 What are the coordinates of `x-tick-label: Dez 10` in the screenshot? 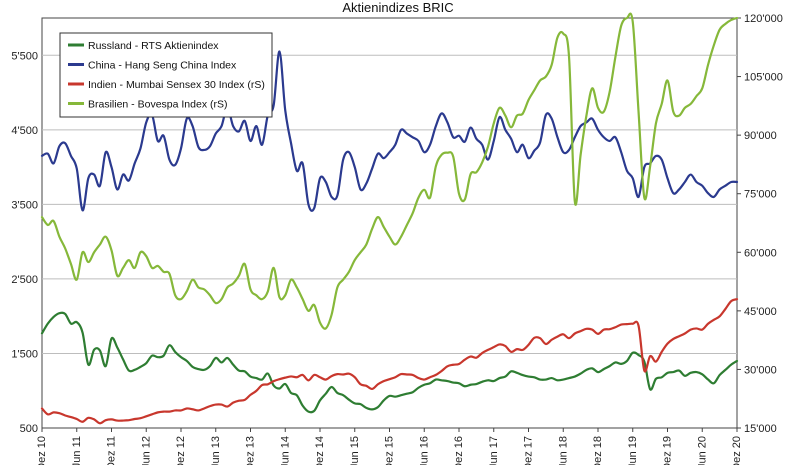 It's located at (42, 450).